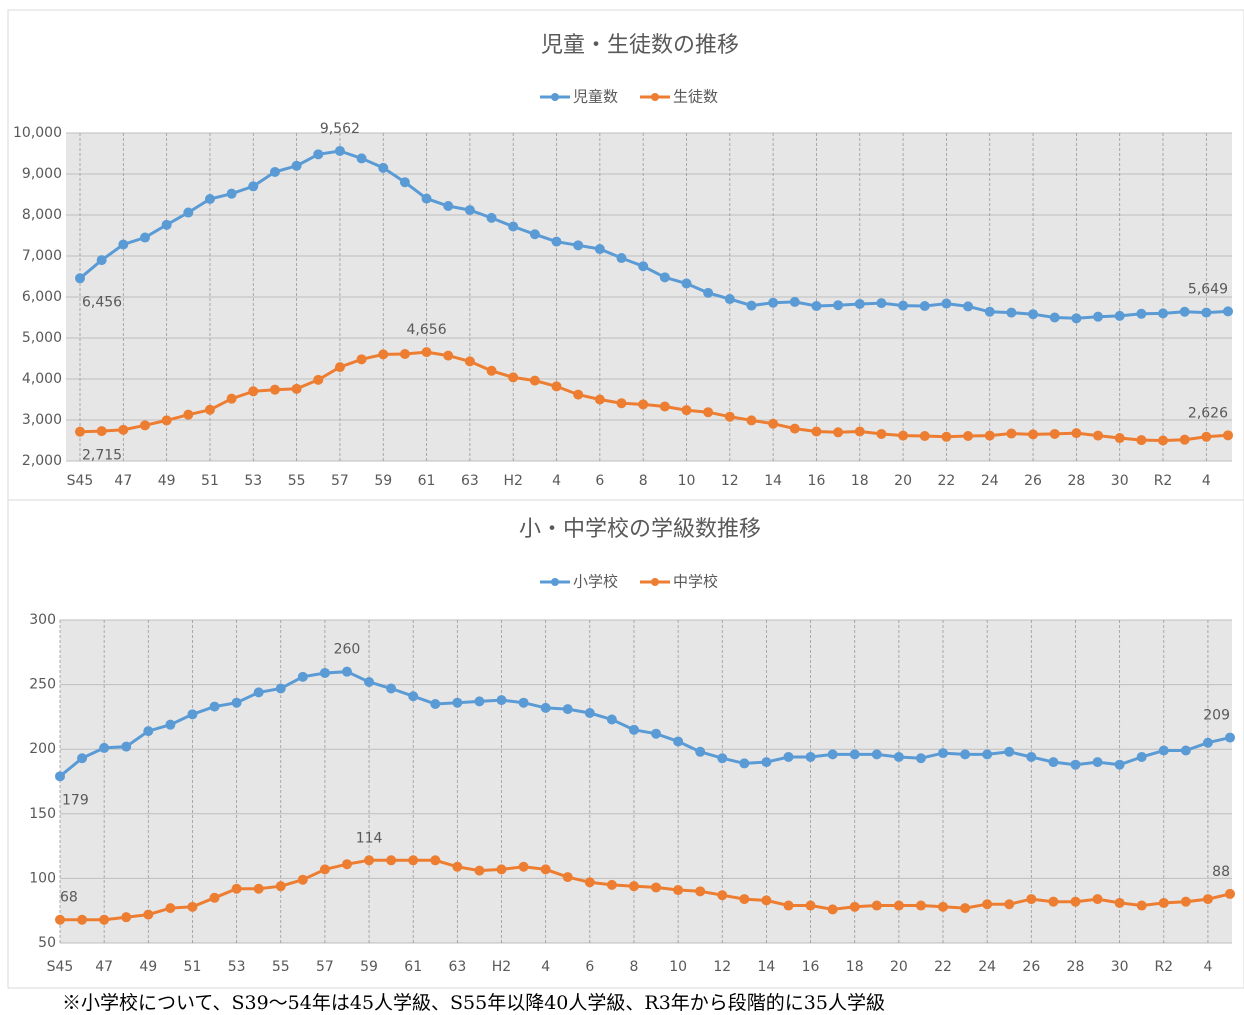 The height and width of the screenshot is (1015, 1244). What do you see at coordinates (413, 967) in the screenshot?
I see `x-tick-label: 61` at bounding box center [413, 967].